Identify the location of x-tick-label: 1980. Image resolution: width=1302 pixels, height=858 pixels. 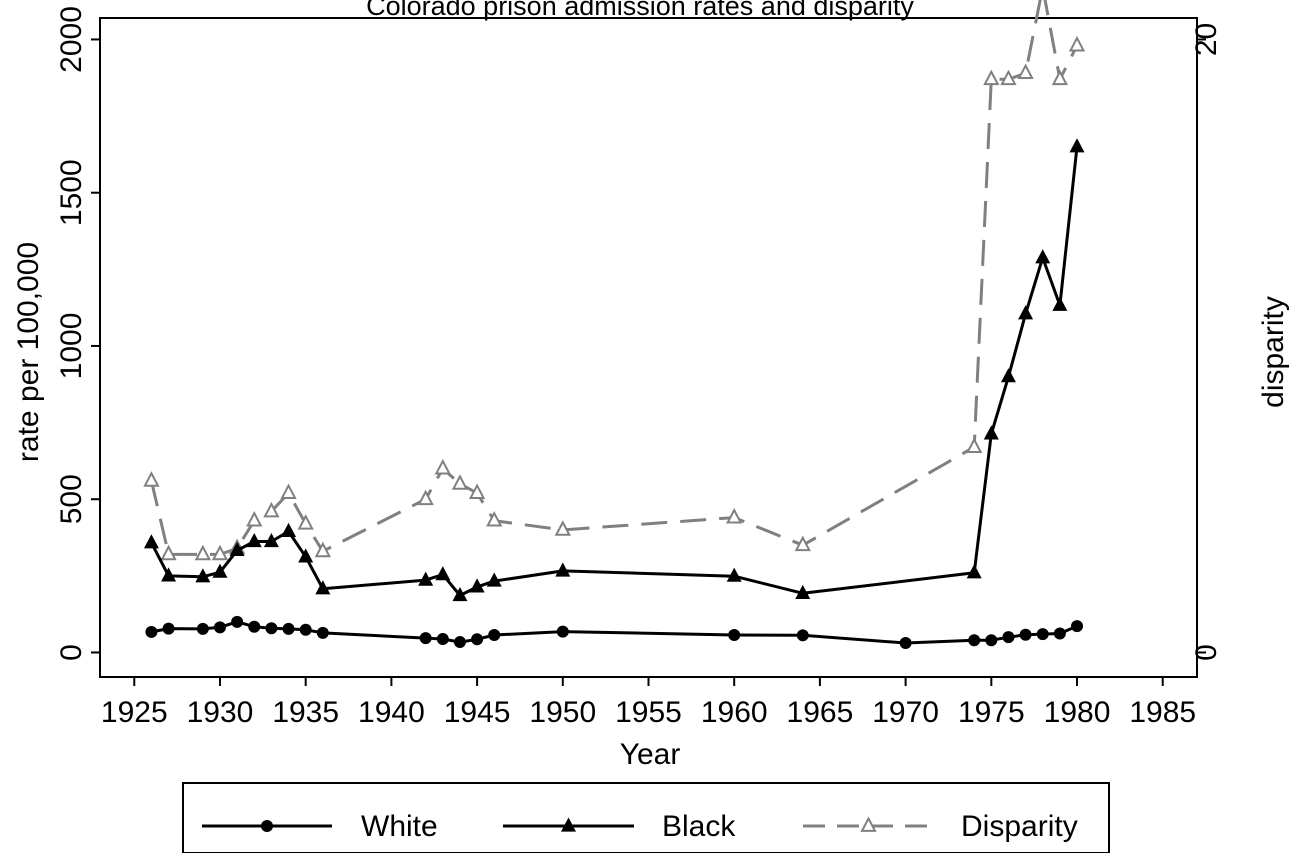
(1077, 712).